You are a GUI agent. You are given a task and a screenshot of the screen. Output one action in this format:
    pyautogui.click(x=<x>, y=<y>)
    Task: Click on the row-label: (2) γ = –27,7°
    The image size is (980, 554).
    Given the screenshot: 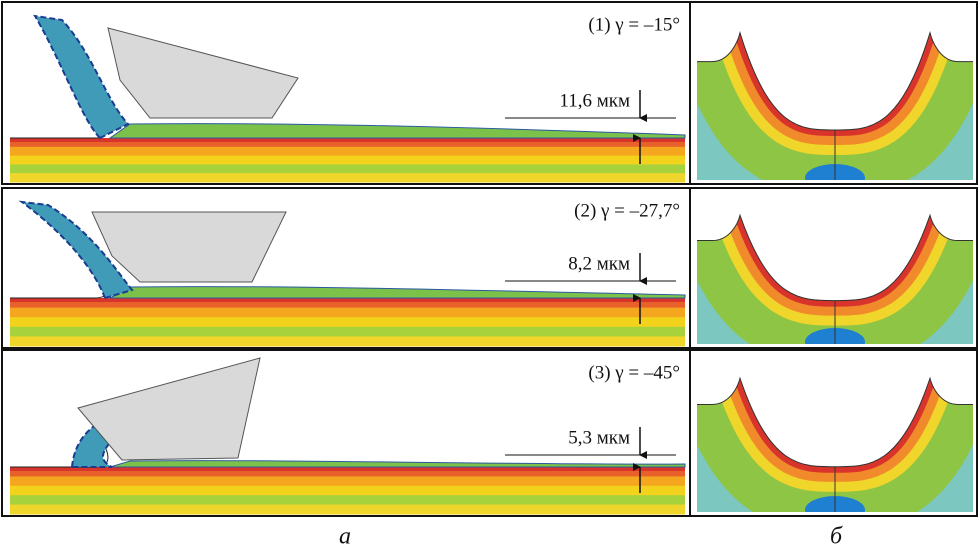 What is the action you would take?
    pyautogui.click(x=627, y=210)
    